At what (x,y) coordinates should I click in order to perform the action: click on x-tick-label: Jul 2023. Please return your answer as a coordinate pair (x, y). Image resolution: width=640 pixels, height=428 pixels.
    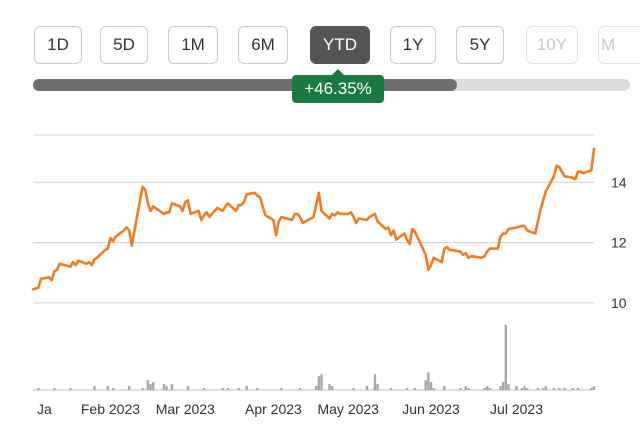
    Looking at the image, I should click on (516, 409).